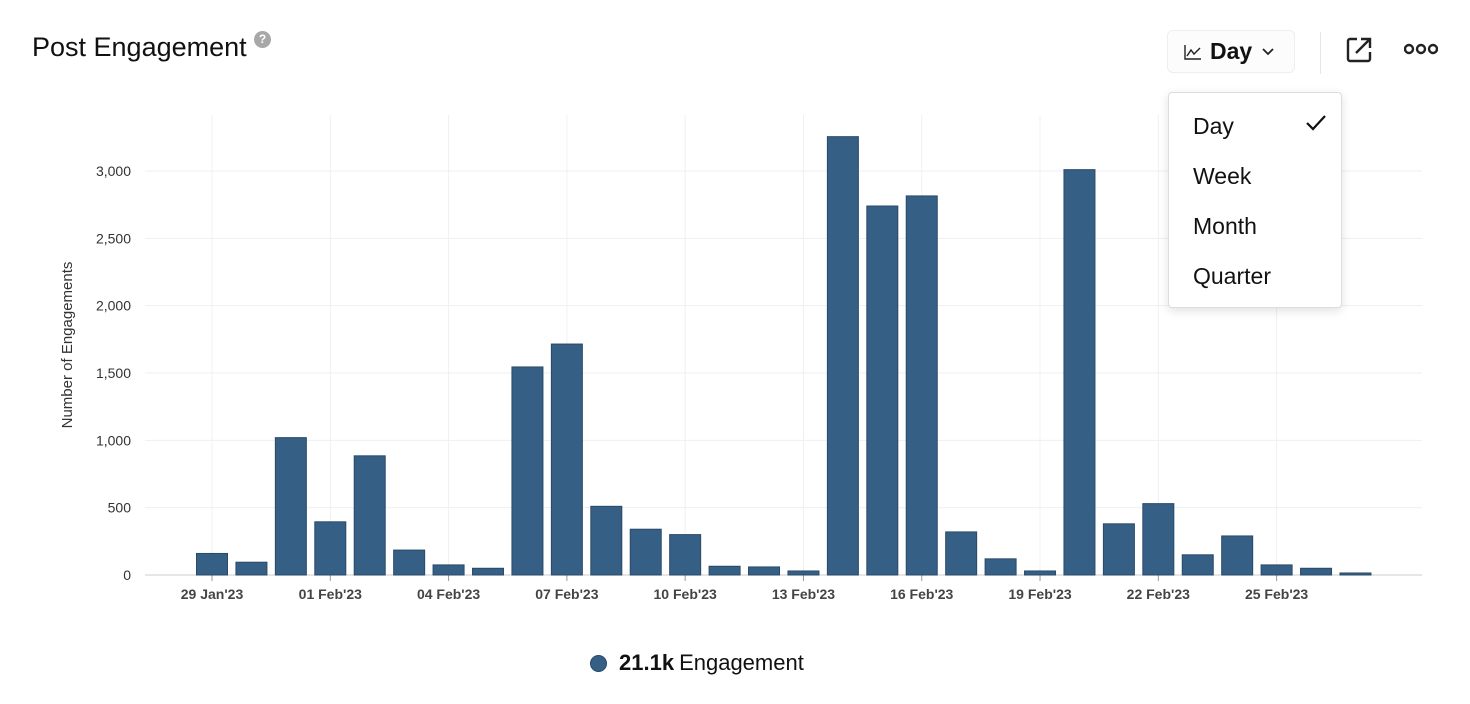  I want to click on y-tick-label: 2,000, so click(113, 306).